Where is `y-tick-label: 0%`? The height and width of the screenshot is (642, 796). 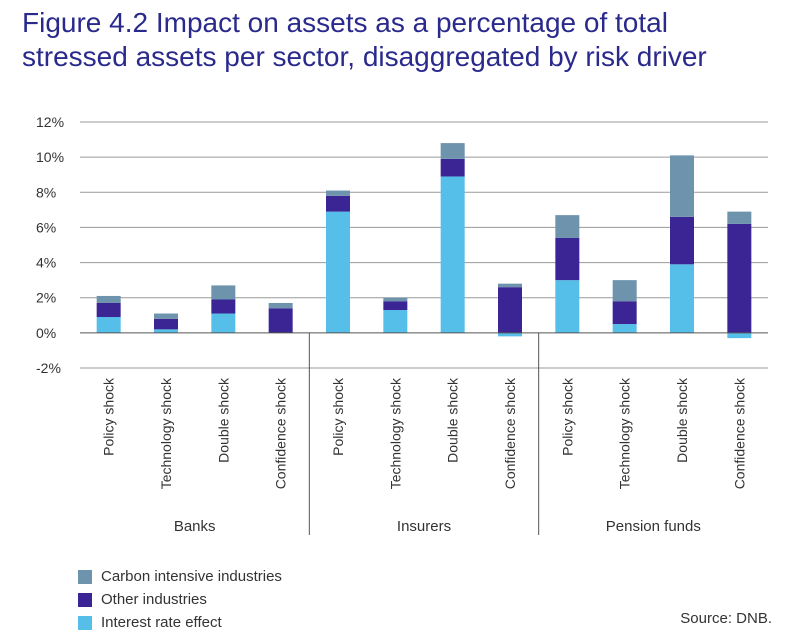
y-tick-label: 0% is located at coordinates (46, 333).